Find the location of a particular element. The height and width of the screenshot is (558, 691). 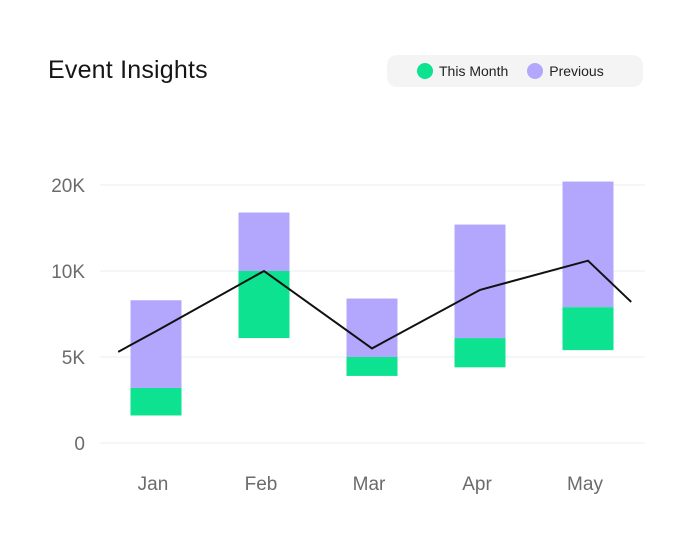

legend-label-previous: Previous is located at coordinates (576, 71).